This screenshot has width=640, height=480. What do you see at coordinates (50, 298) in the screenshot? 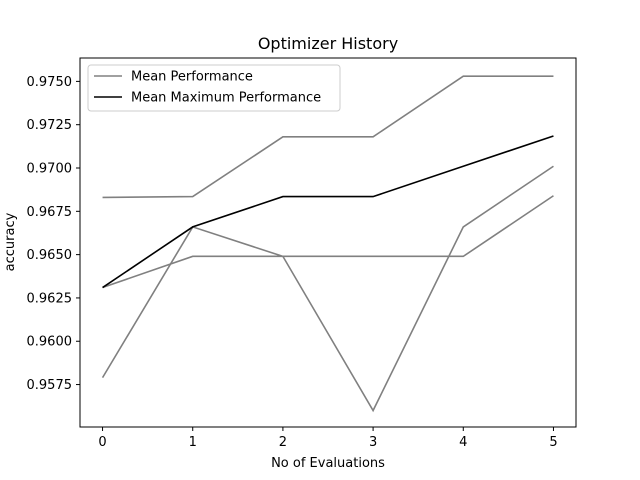
I see `y-tick-label-2: 0.9625` at bounding box center [50, 298].